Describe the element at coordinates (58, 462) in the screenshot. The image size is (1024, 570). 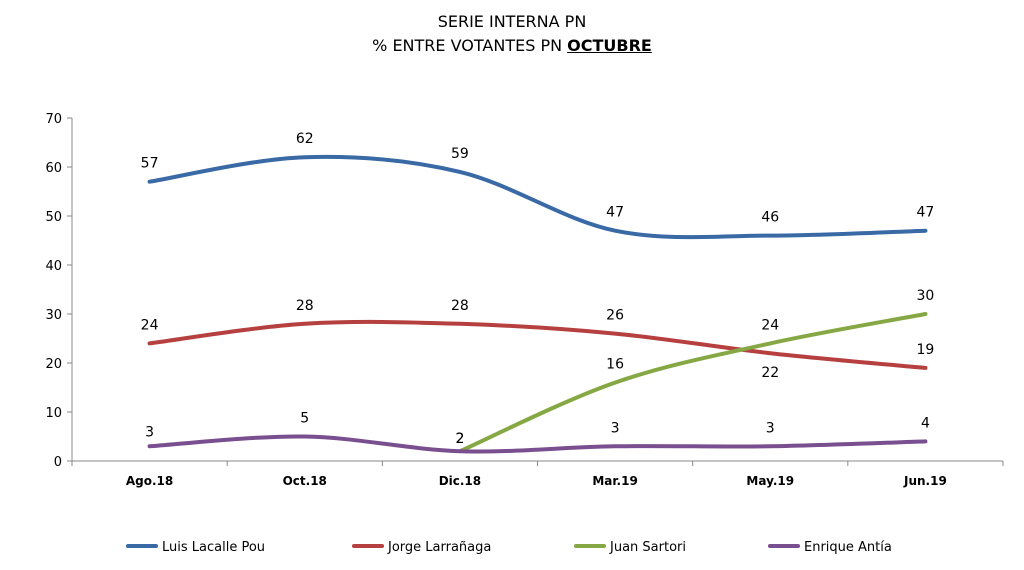
I see `y-tick-label: 0` at that location.